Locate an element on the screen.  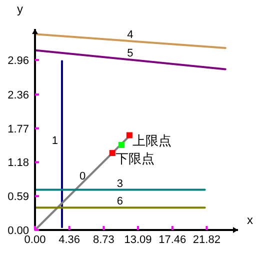
y-tick-label: 1.77 is located at coordinates (18, 129).